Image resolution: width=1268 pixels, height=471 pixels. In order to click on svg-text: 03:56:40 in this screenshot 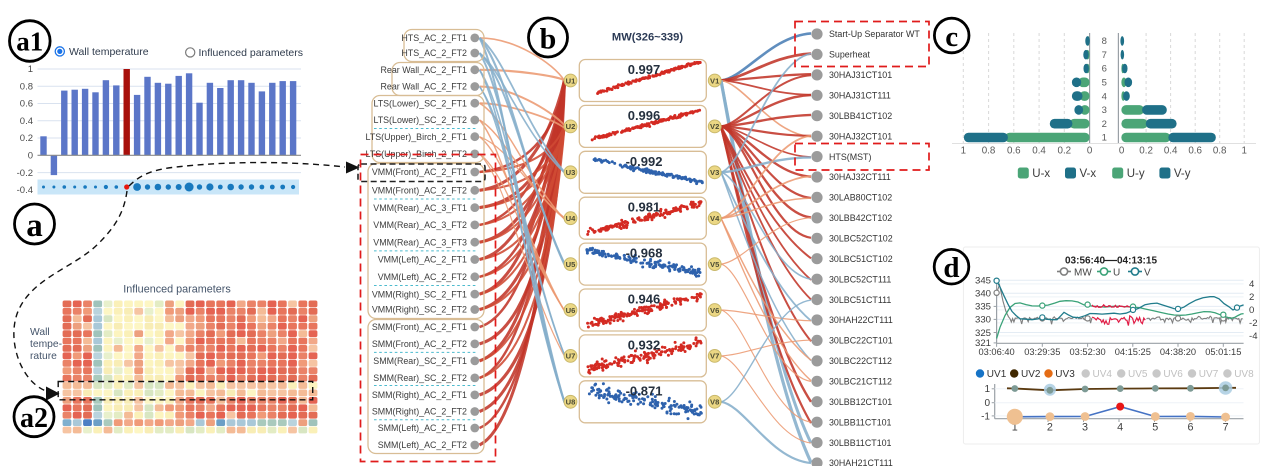, I will do `click(1085, 261)`.